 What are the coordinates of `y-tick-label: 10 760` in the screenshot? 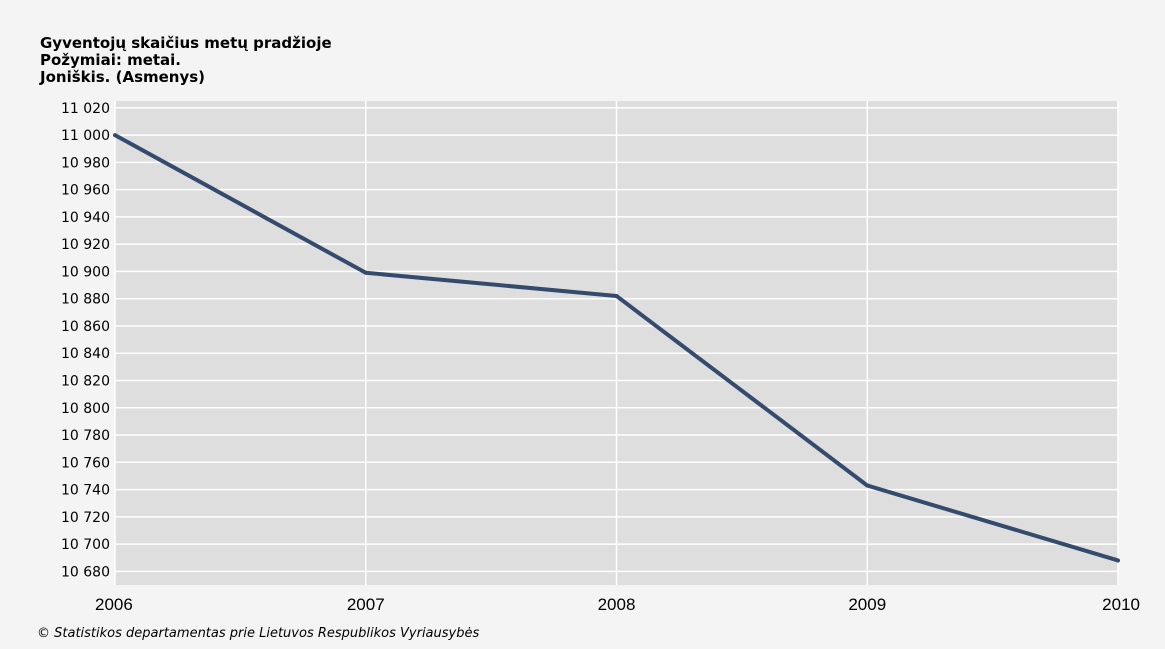 It's located at (85, 463).